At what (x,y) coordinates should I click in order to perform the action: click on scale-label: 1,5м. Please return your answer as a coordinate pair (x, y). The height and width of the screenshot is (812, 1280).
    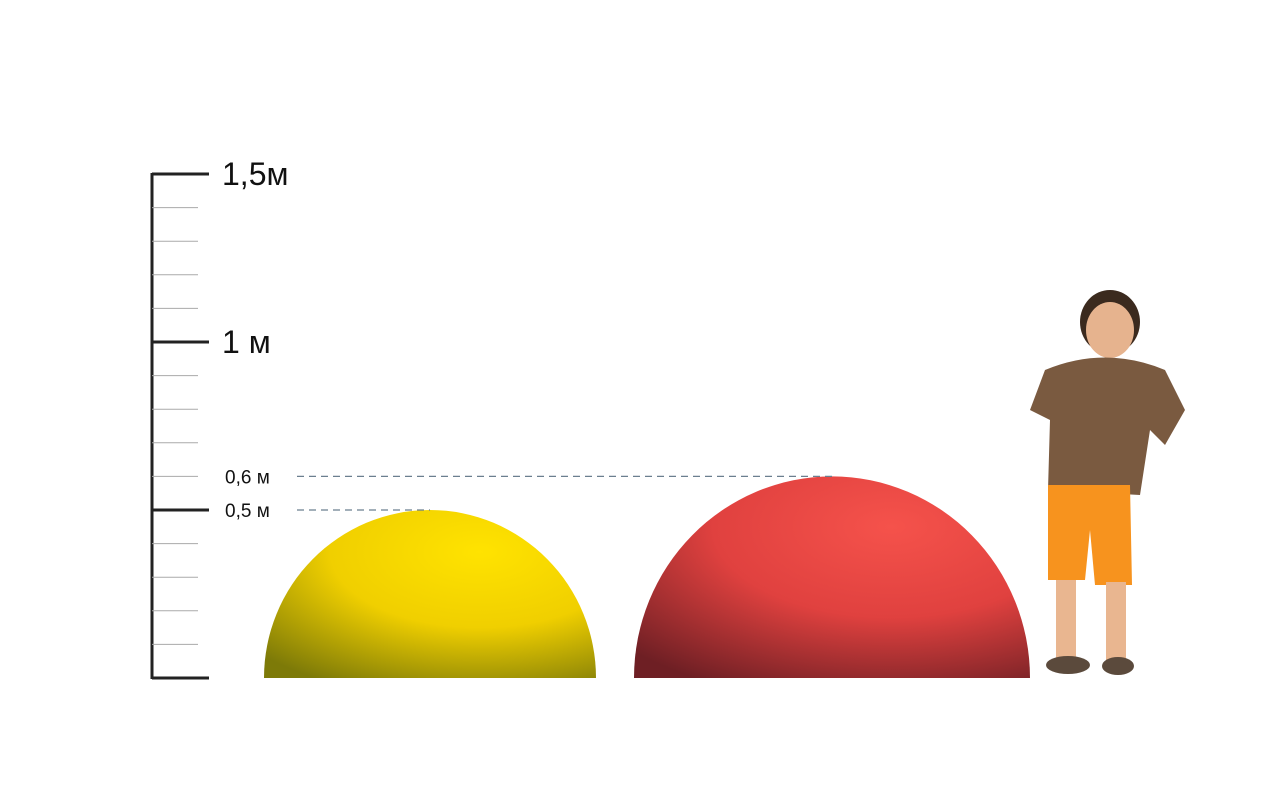
    Looking at the image, I should click on (255, 174).